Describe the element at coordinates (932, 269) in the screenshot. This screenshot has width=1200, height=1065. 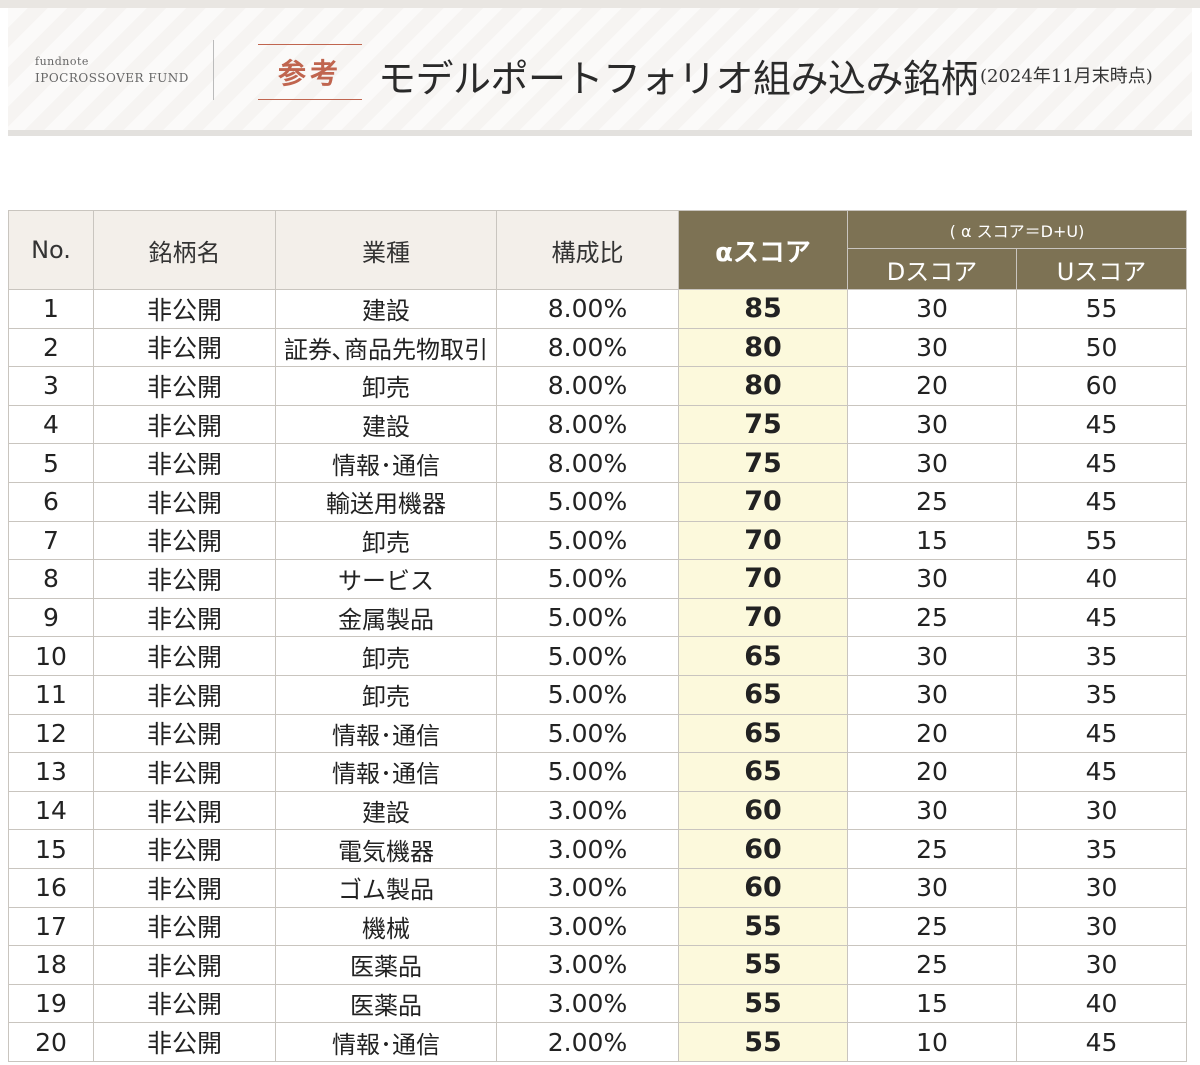
I see `column-header-d-score: Dスコア` at that location.